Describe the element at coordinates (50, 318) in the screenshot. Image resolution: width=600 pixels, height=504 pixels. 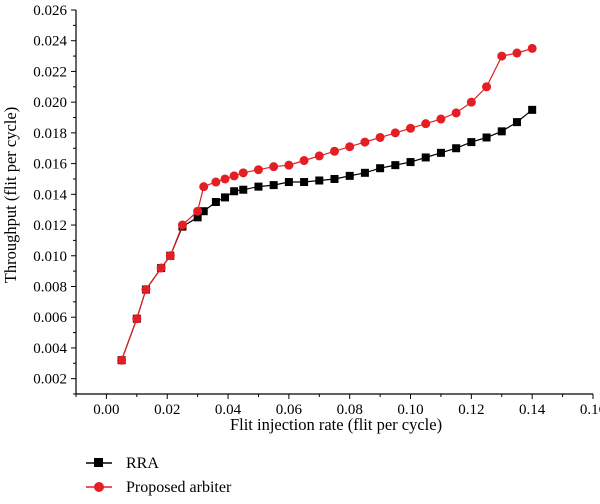
I see `y-tick-label: 0.006` at that location.